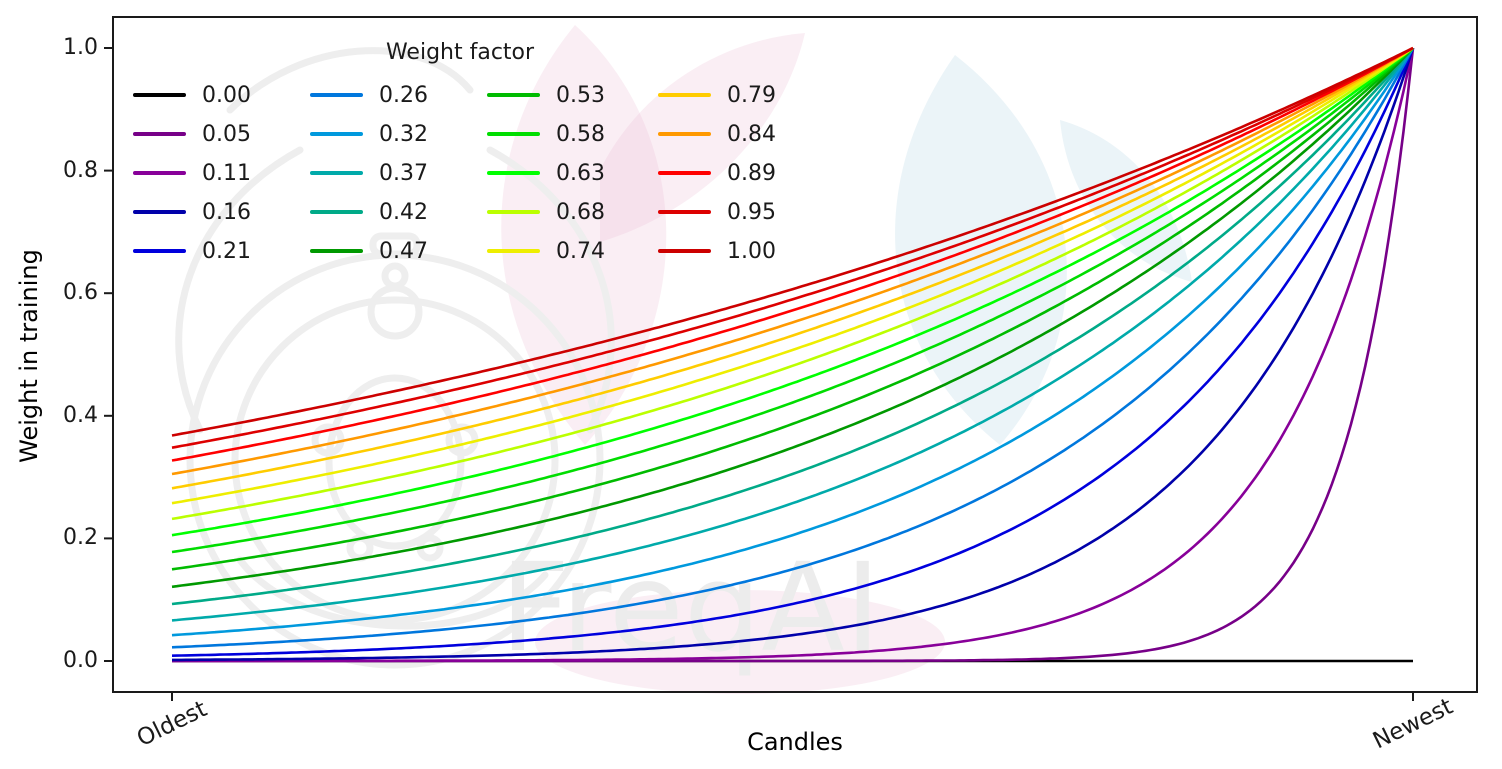 The image size is (1502, 769). Describe the element at coordinates (369, 95) in the screenshot. I see `legend-entry-0.26: 0.26` at that location.